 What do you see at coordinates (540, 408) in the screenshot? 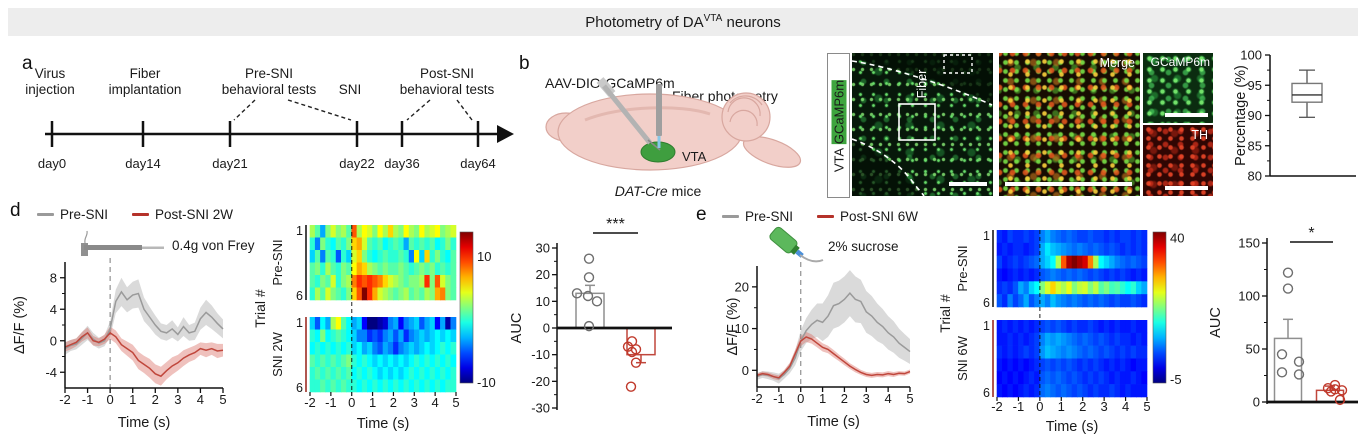
I see `svg-text: -30` at bounding box center [540, 408].